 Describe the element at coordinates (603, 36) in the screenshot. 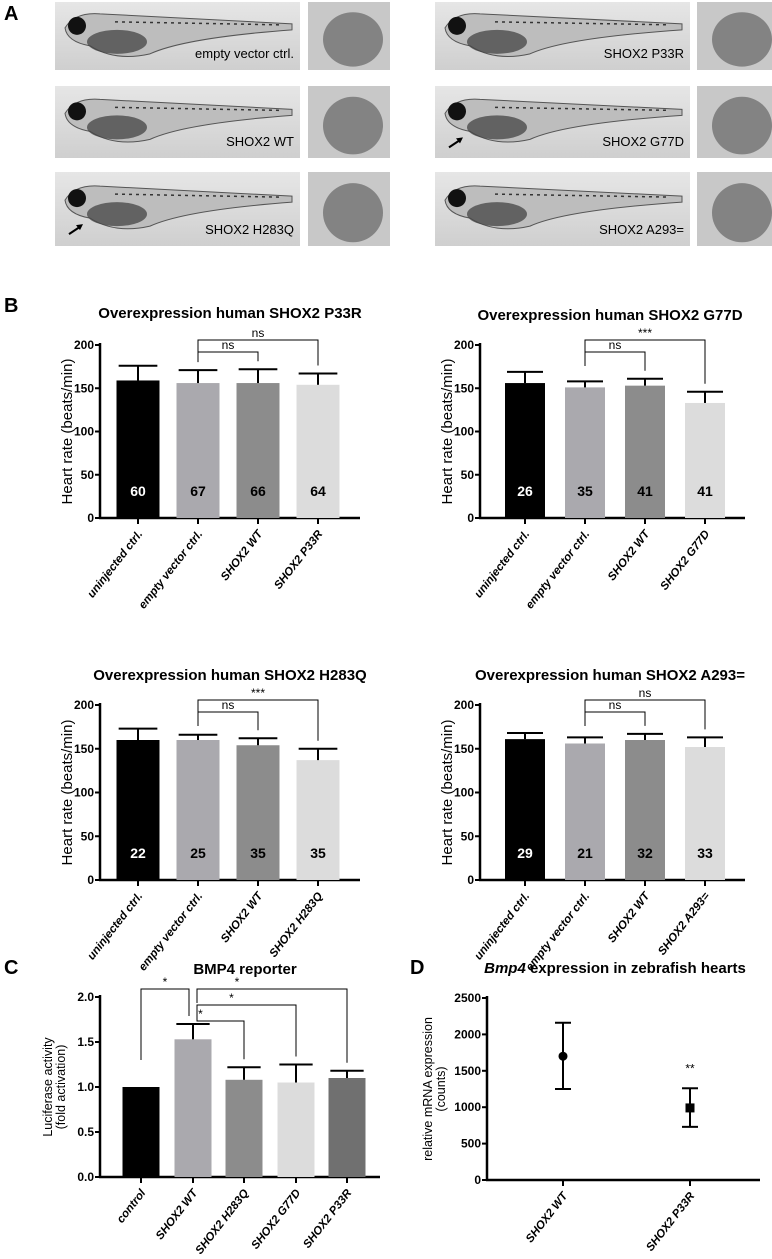

I see `fish-image: SHOX2 P33R` at that location.